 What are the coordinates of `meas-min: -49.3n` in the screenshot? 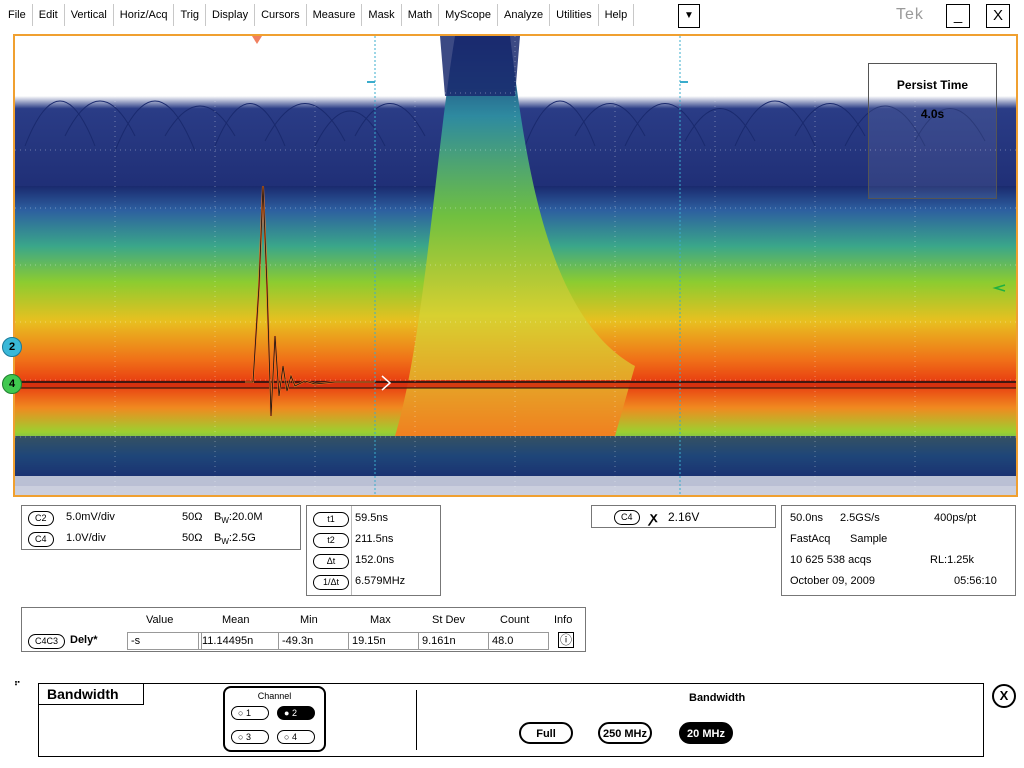 It's located at (313, 641).